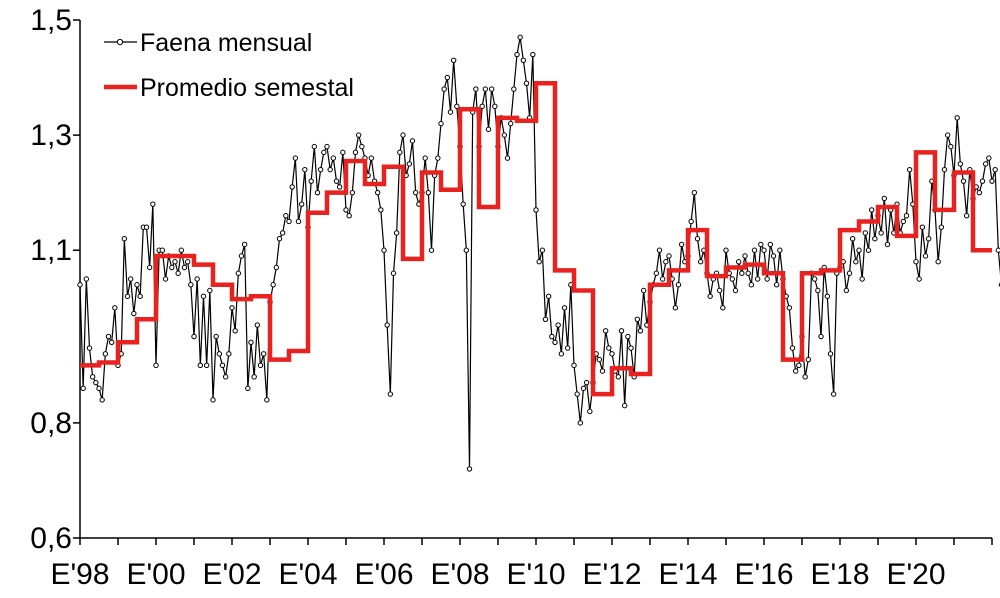 The height and width of the screenshot is (598, 1000). What do you see at coordinates (763, 574) in the screenshot?
I see `x-tick-label: E'16` at bounding box center [763, 574].